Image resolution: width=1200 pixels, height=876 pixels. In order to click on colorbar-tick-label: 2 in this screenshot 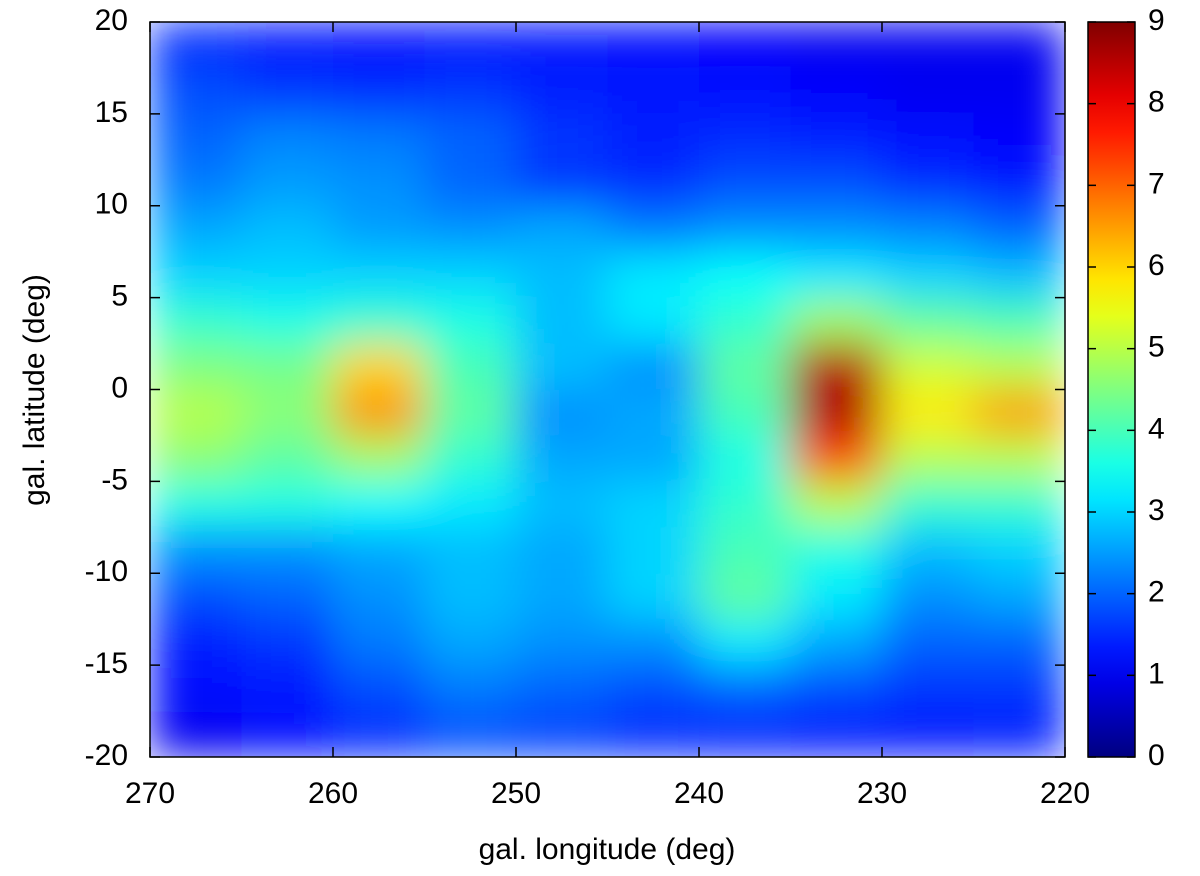, I will do `click(1156, 592)`.